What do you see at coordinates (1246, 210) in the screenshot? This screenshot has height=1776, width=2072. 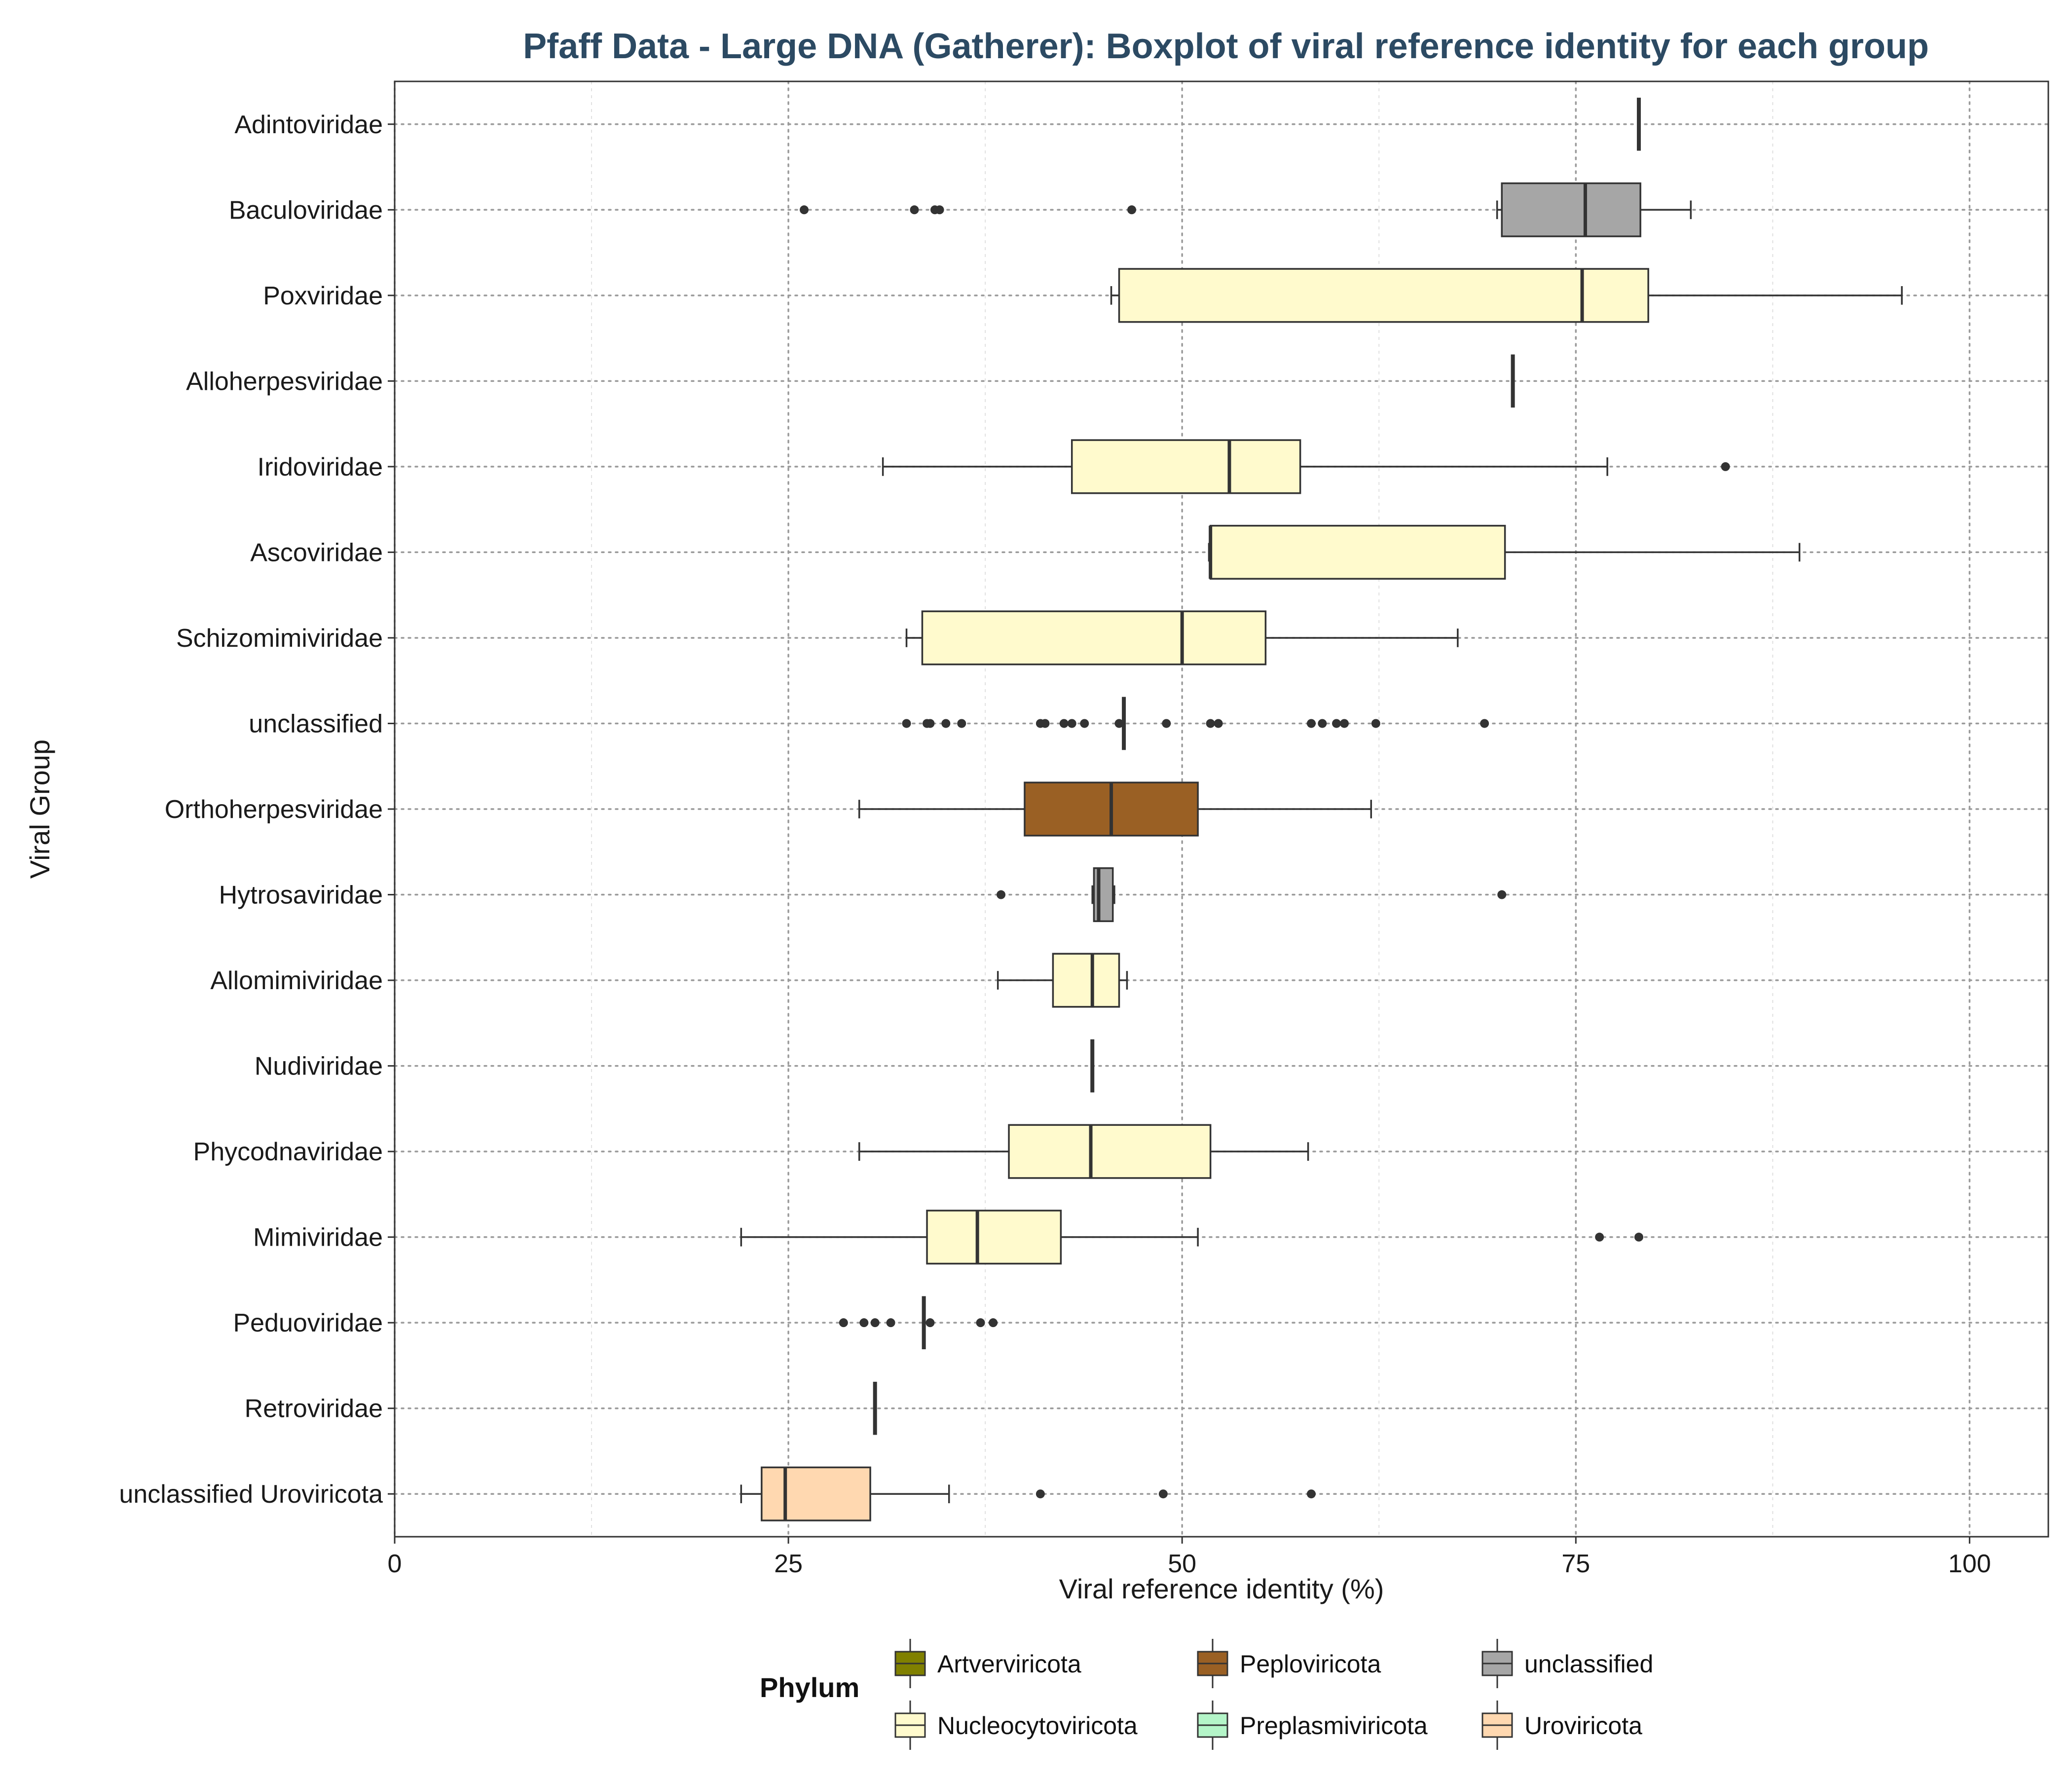 I see `box-baculoviridae` at bounding box center [1246, 210].